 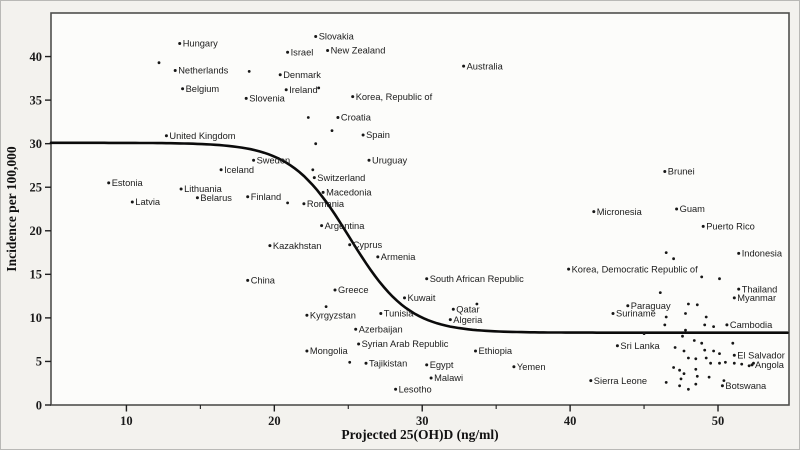 What do you see at coordinates (302, 52) in the screenshot?
I see `country-label: Israel` at bounding box center [302, 52].